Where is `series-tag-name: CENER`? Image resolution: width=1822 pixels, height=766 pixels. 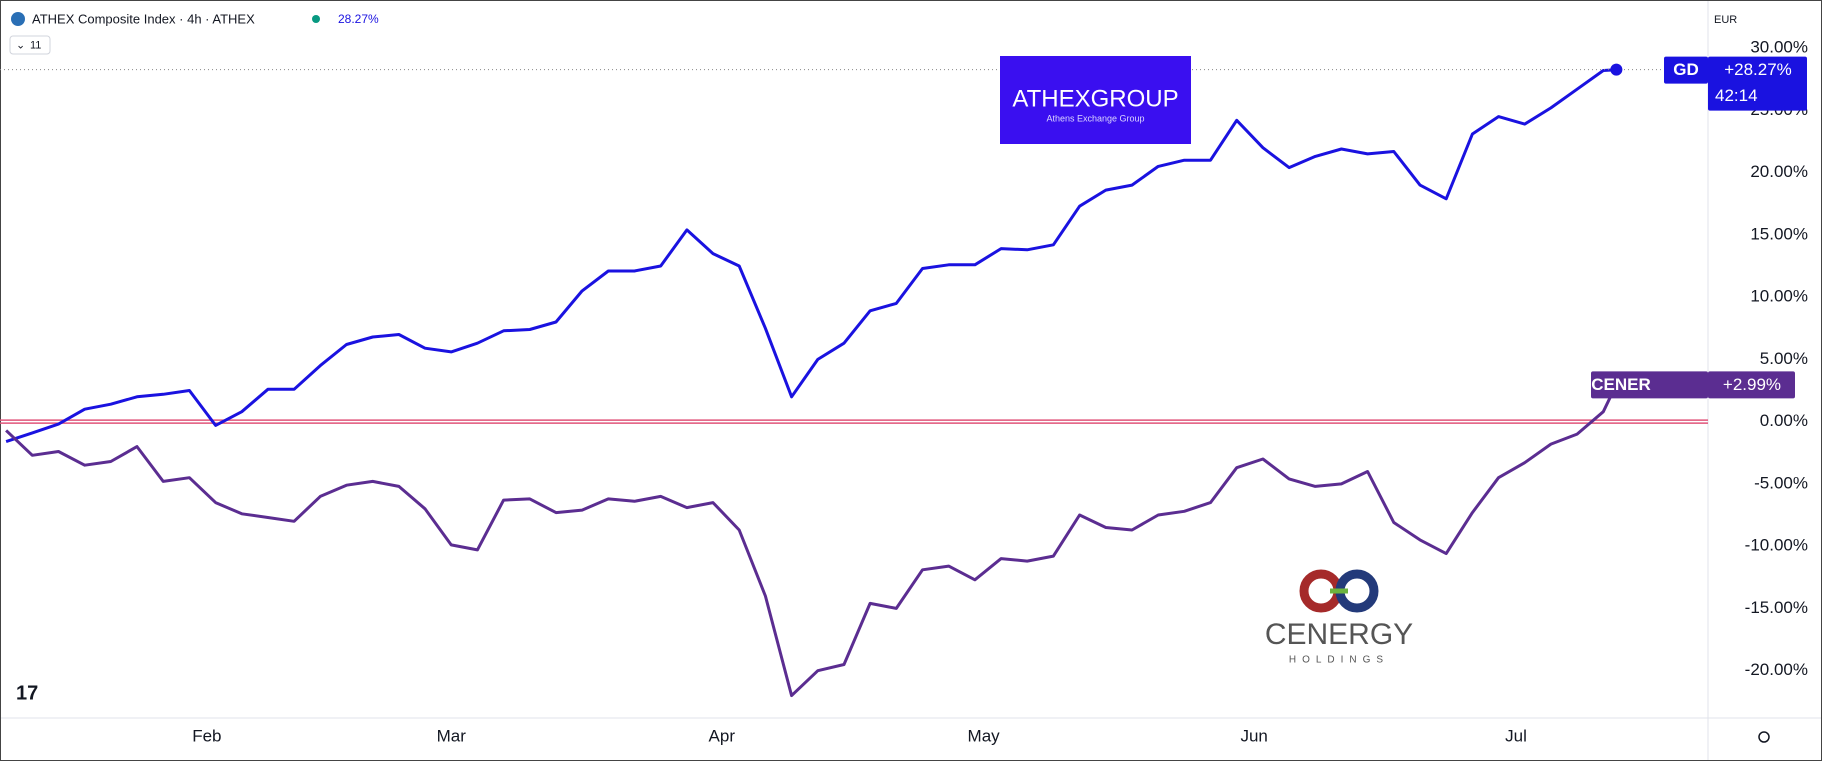
series-tag-name: CENER is located at coordinates (1621, 384).